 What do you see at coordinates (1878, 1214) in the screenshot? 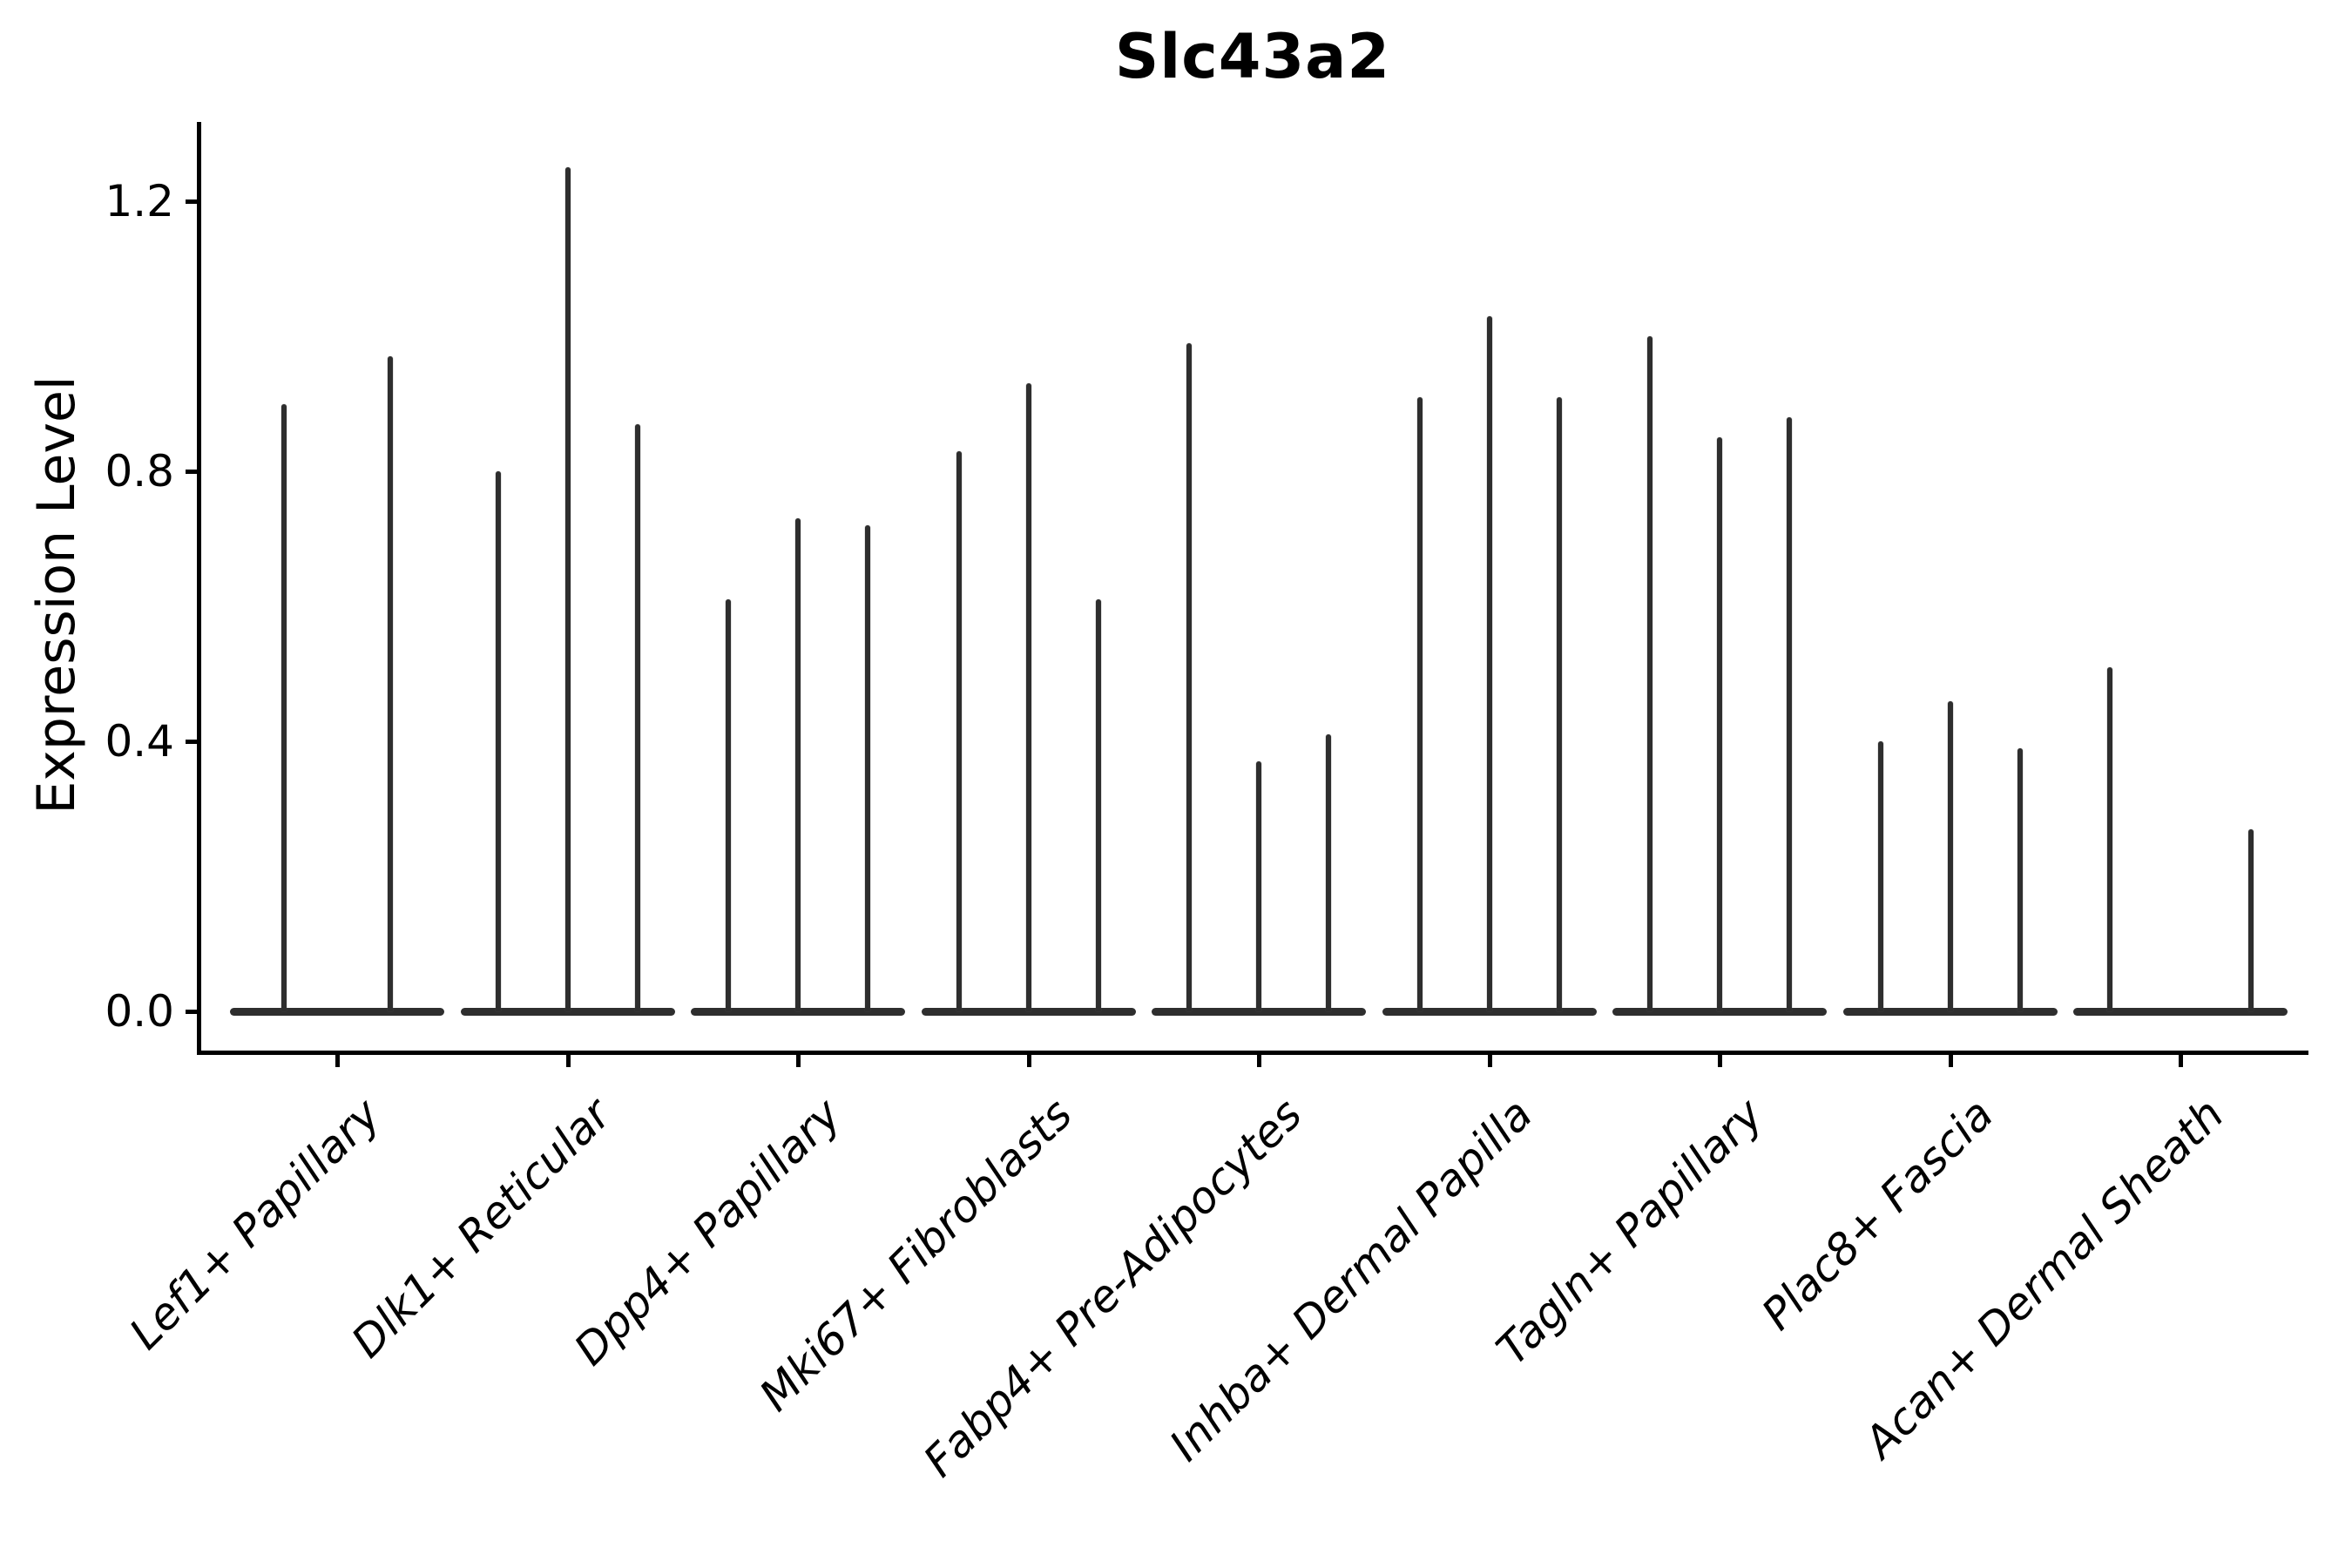
I see `x-tick-label: Plac8+ Fascia` at bounding box center [1878, 1214].